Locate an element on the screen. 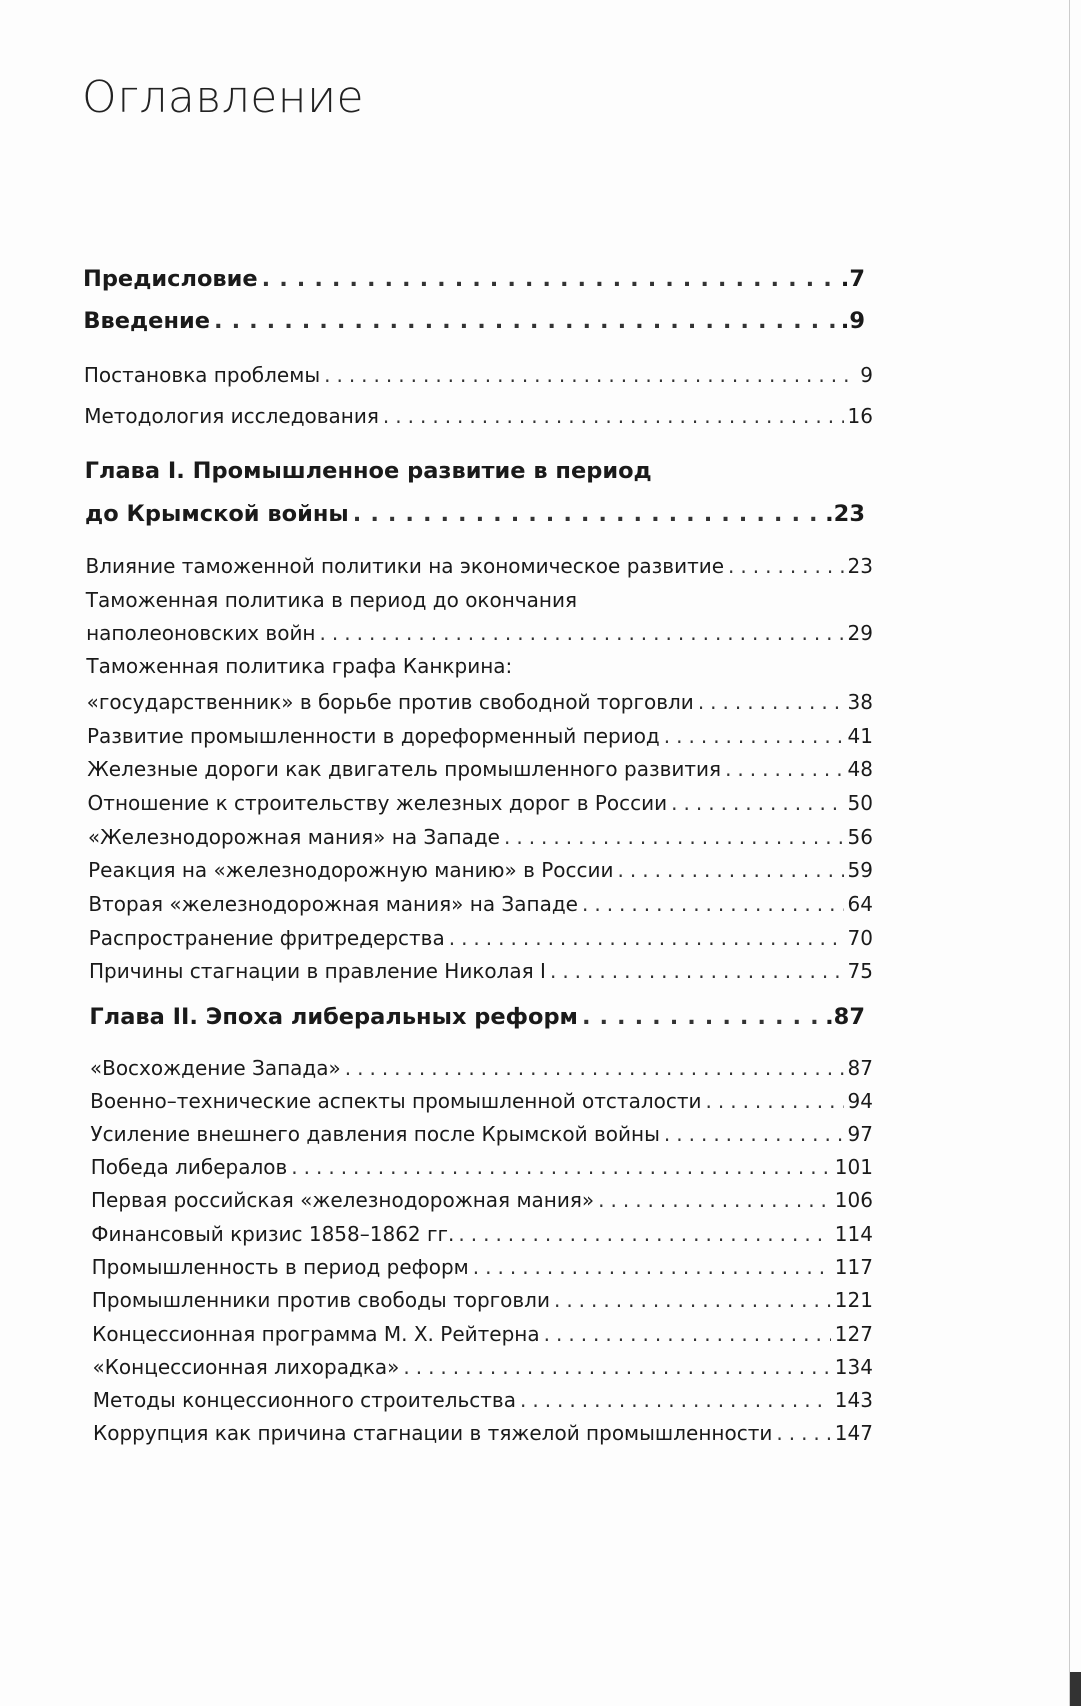  toc-entry-title: Глава II. Эпоха либеральных реформ is located at coordinates (333, 1017).